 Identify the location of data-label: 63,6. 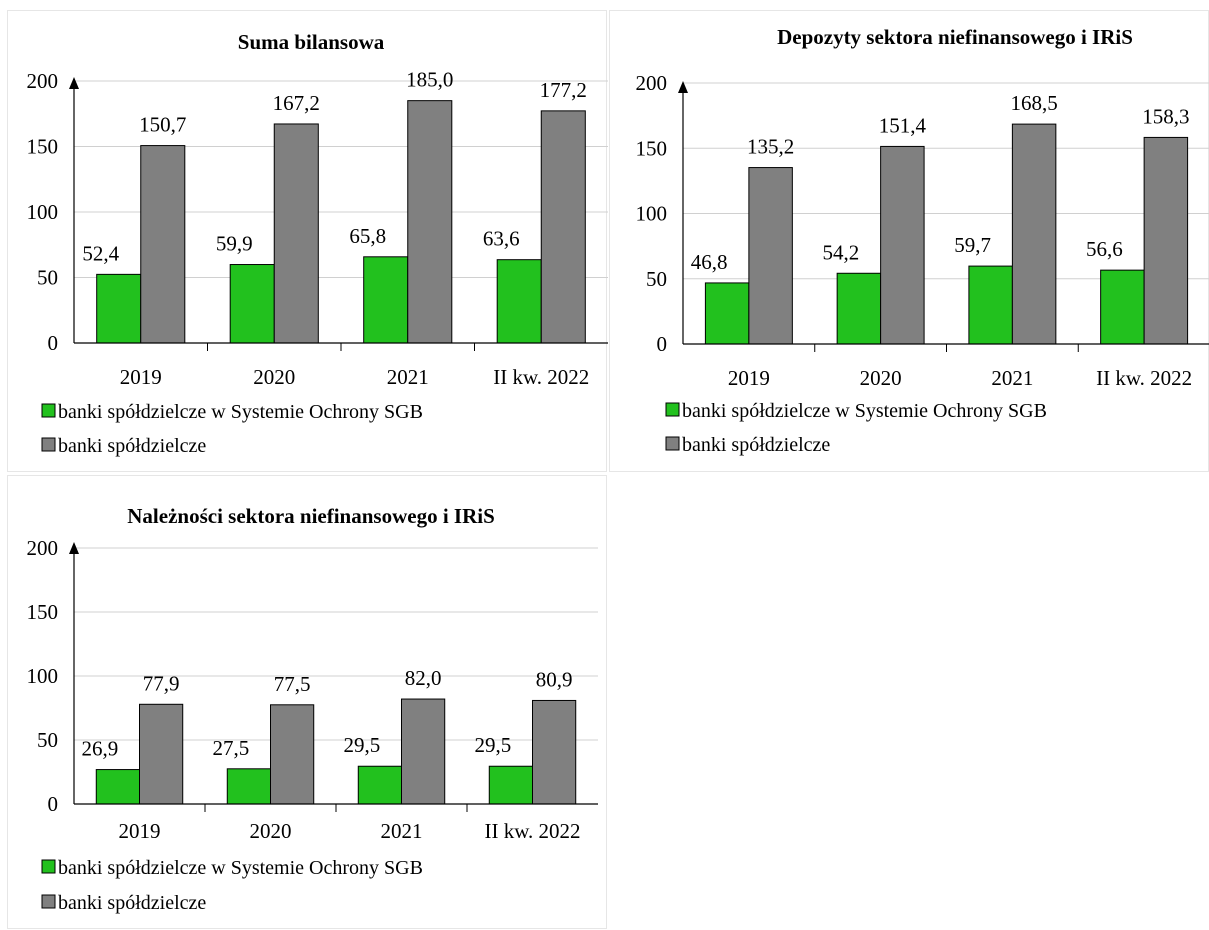
(501, 239).